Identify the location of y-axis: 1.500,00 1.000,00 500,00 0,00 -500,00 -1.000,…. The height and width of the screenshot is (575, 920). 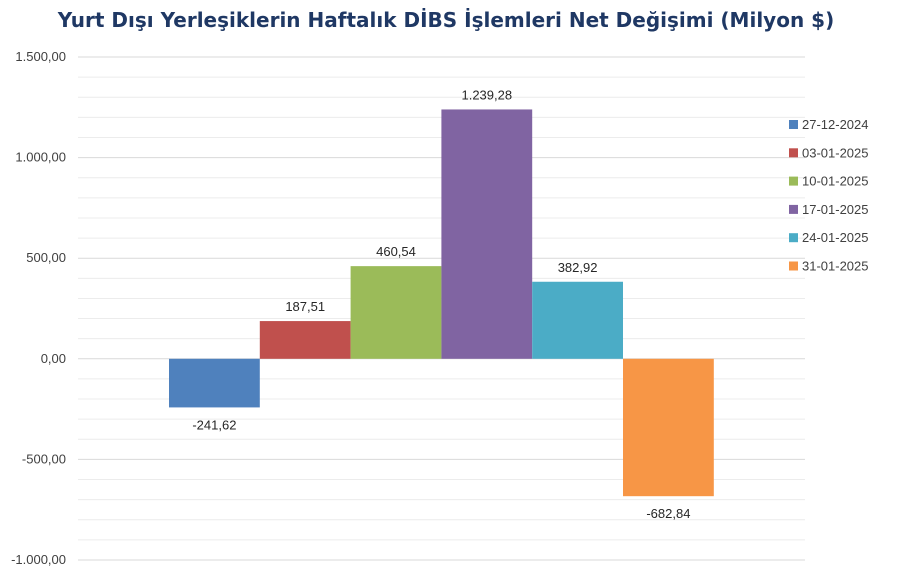
(38, 308).